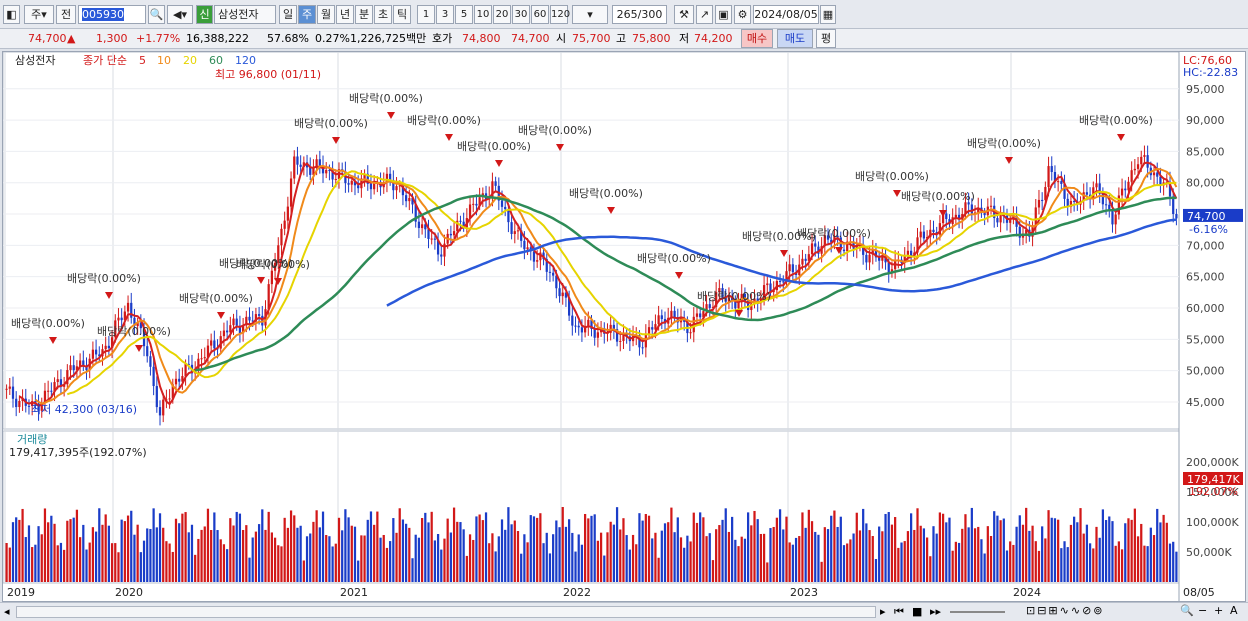  I want to click on zoom-out-icon: −, so click(1203, 610).